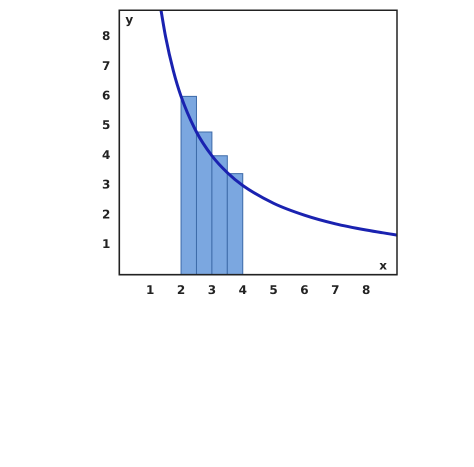  Describe the element at coordinates (273, 289) in the screenshot. I see `x-tick-label: 5` at that location.